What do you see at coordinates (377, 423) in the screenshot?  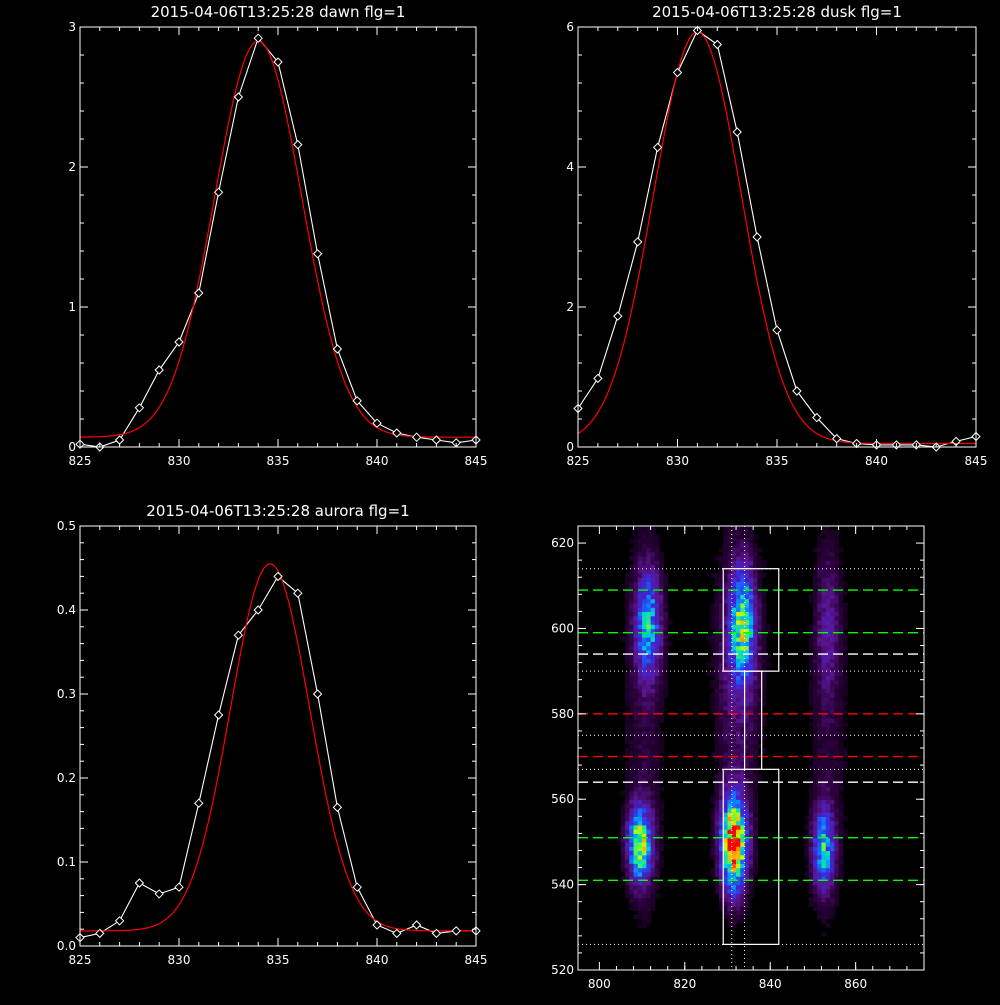 I see `data-point-marker` at bounding box center [377, 423].